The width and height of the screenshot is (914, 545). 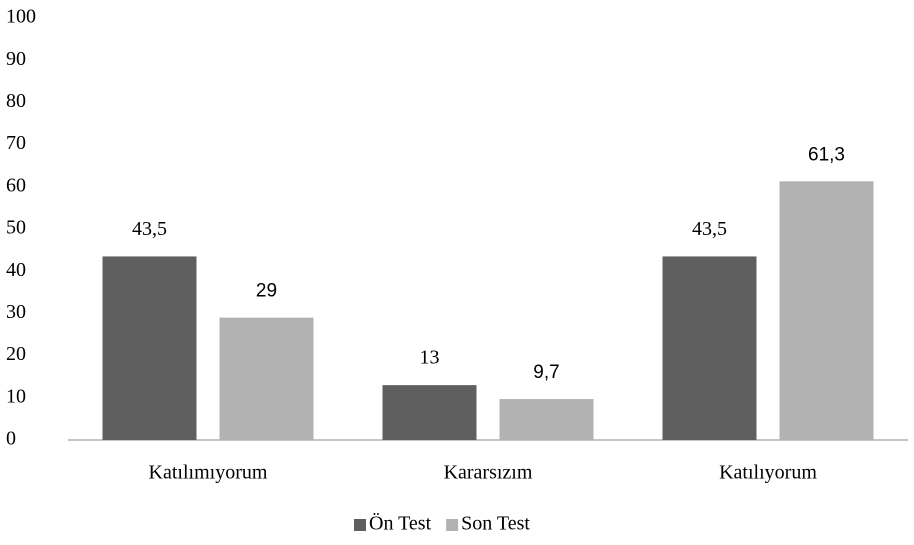 I want to click on y-tick-label: 90, so click(x=16, y=59).